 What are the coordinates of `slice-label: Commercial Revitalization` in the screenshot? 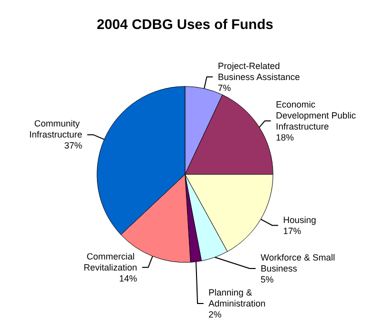 It's located at (111, 261).